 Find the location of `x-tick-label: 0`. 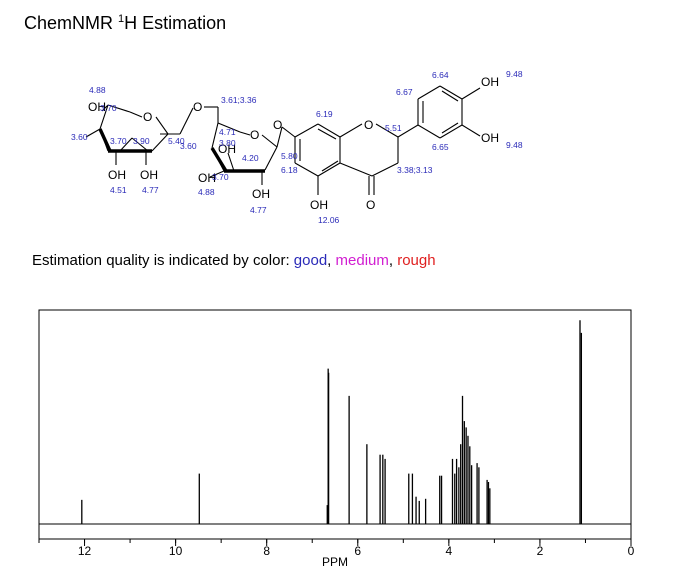

x-tick-label: 0 is located at coordinates (631, 551).